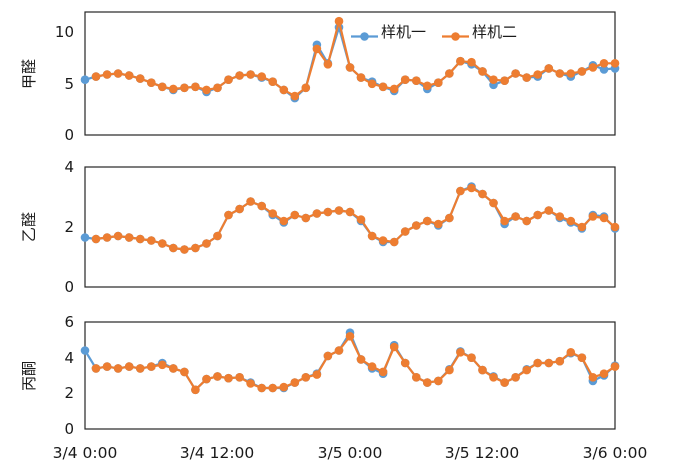 The image size is (690, 474). Describe the element at coordinates (479, 32) in the screenshot. I see `legend-item-yangji-2: 样机二` at that location.